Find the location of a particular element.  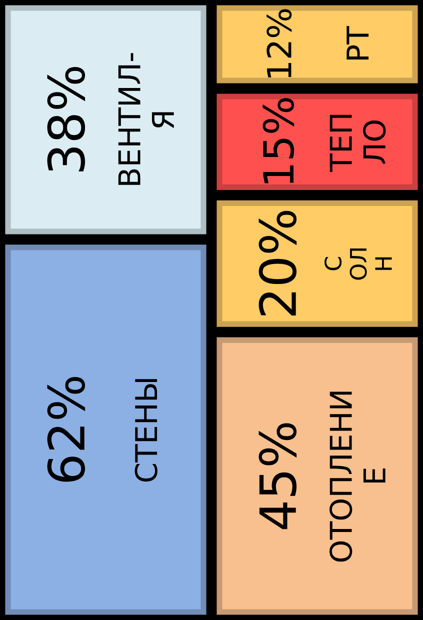

category-label: ВЕНТИЛ- Я is located at coordinates (146, 119).